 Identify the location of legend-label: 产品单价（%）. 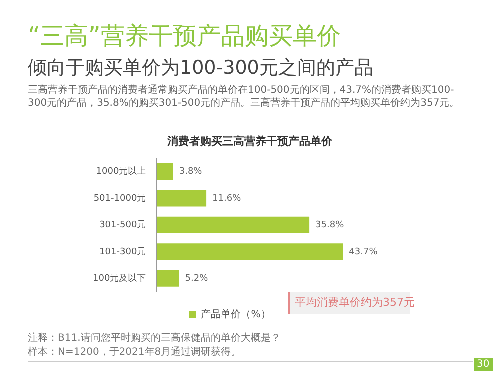
(236, 314).